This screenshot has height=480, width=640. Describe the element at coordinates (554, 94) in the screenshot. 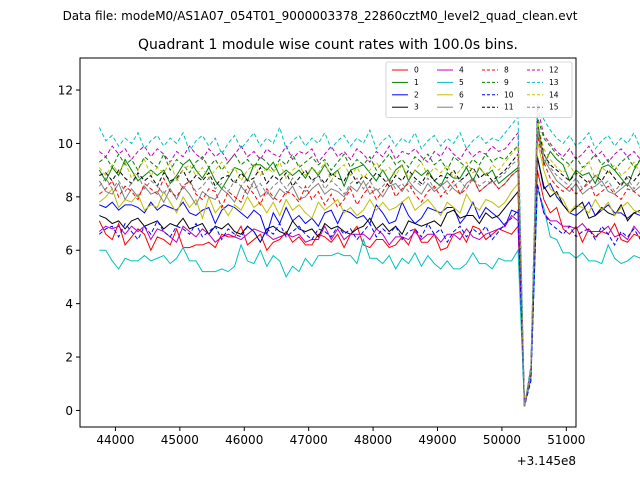

I see `legend-label-14: 14` at that location.